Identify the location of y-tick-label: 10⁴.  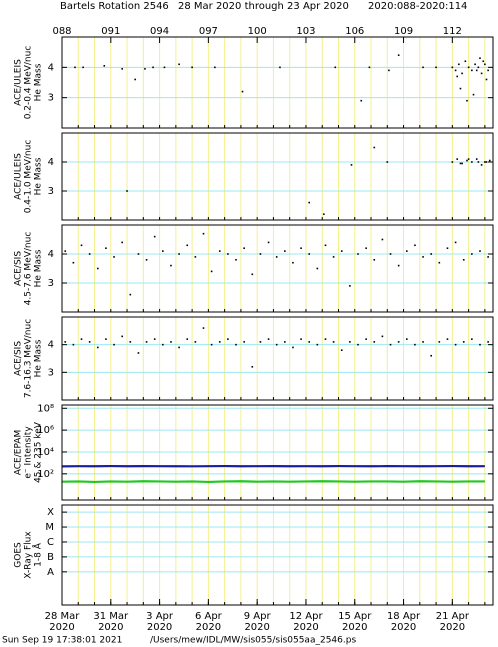
(45, 452).